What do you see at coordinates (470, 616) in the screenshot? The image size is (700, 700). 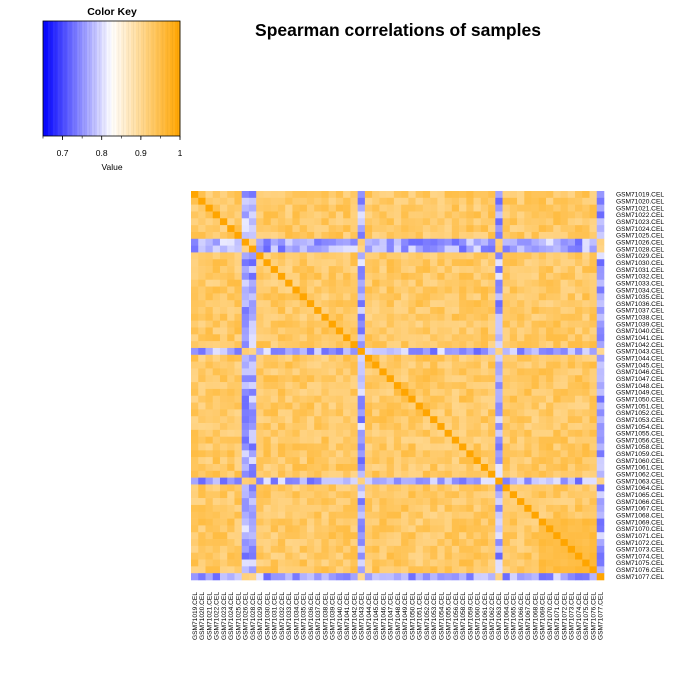 I see `column-label: GSM71059.CEL` at bounding box center [470, 616].